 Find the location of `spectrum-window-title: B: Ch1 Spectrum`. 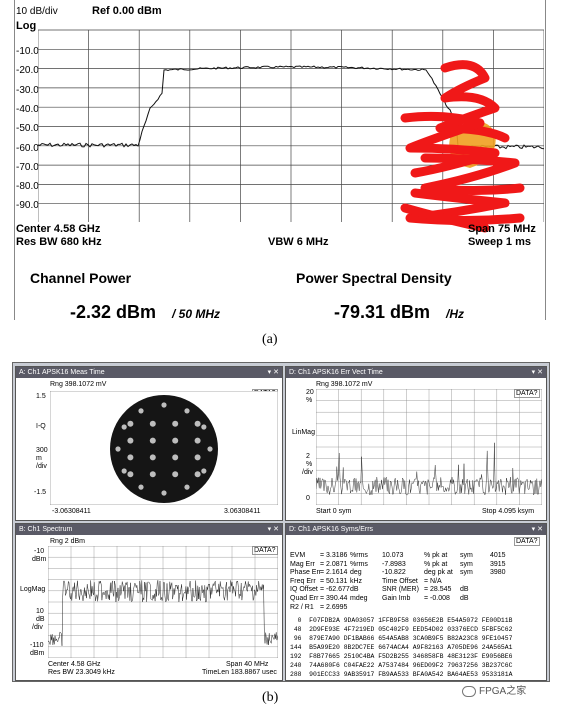

spectrum-window-title: B: Ch1 Spectrum is located at coordinates (149, 529).